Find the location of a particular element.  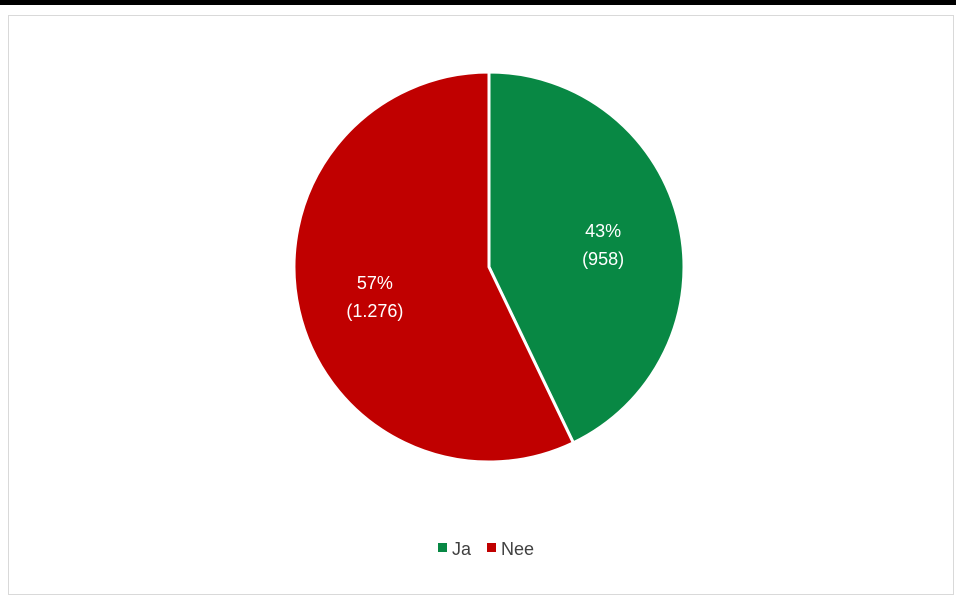

slice-percent-label-ja: 43% is located at coordinates (603, 231).